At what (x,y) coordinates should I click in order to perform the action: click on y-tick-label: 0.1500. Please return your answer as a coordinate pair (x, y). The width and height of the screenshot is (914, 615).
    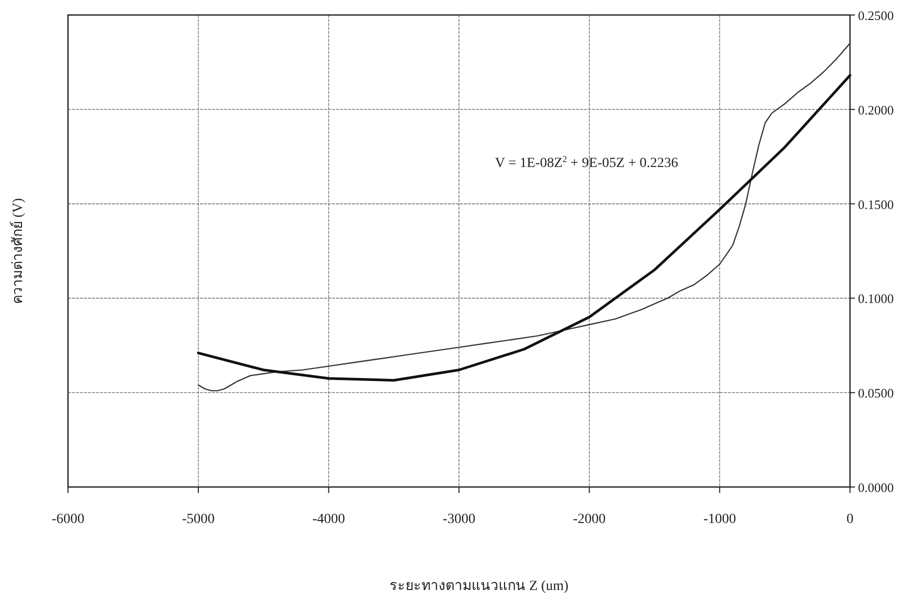
    Looking at the image, I should click on (876, 204).